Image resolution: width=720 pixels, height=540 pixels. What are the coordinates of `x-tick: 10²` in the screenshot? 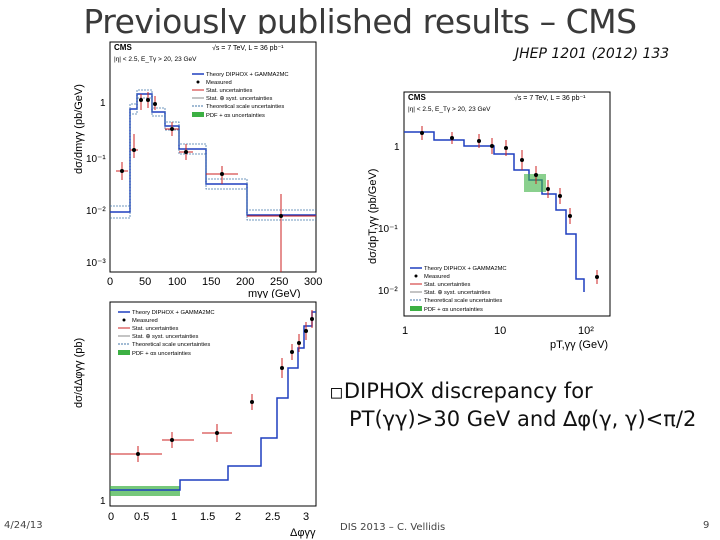 It's located at (586, 331).